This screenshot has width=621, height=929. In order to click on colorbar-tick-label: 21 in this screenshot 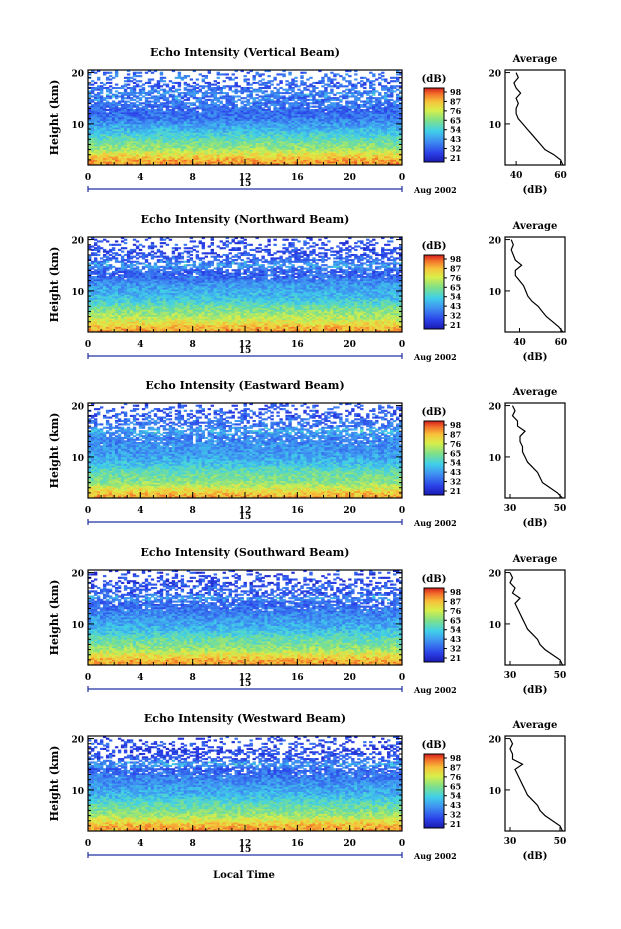, I will do `click(455, 158)`.